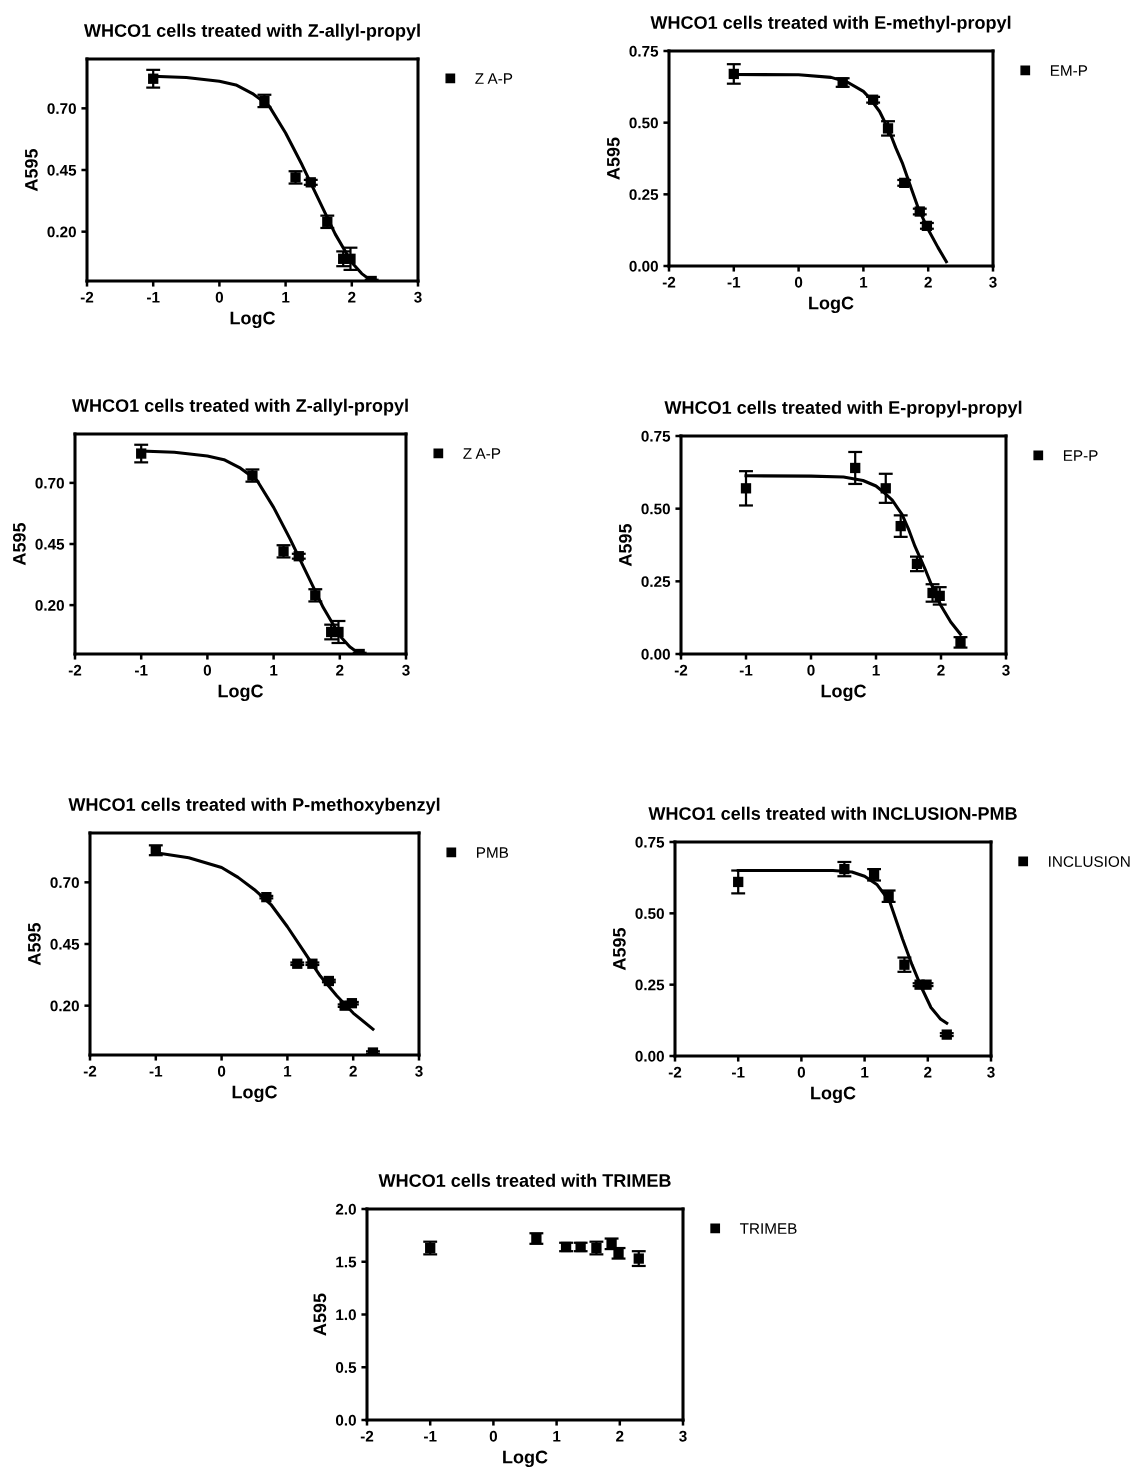  What do you see at coordinates (345, 1209) in the screenshot?
I see `y-tick-label: 2.0` at bounding box center [345, 1209].